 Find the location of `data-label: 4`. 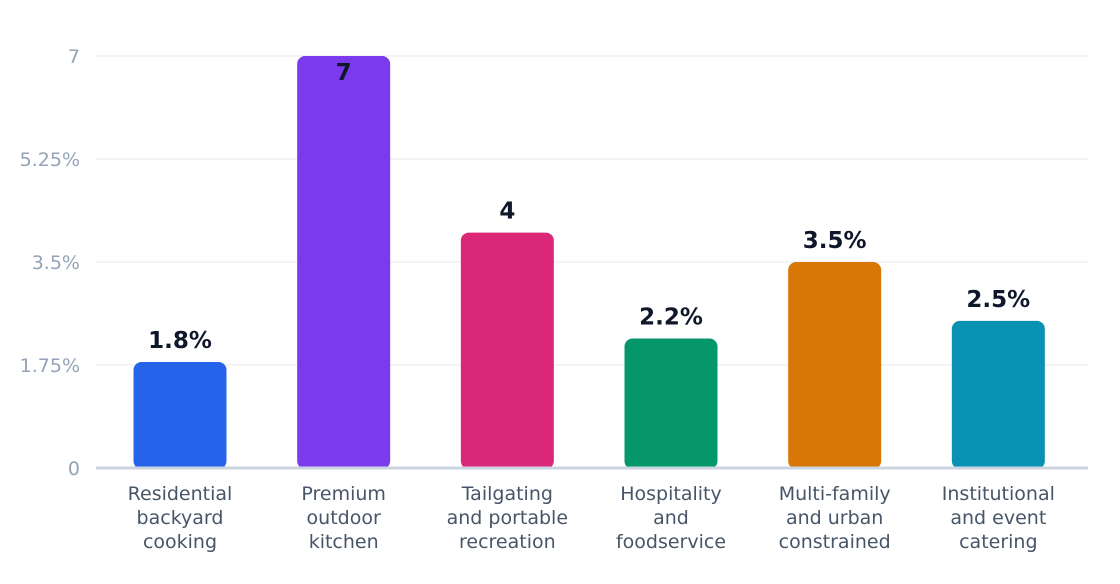

data-label: 4 is located at coordinates (507, 212).